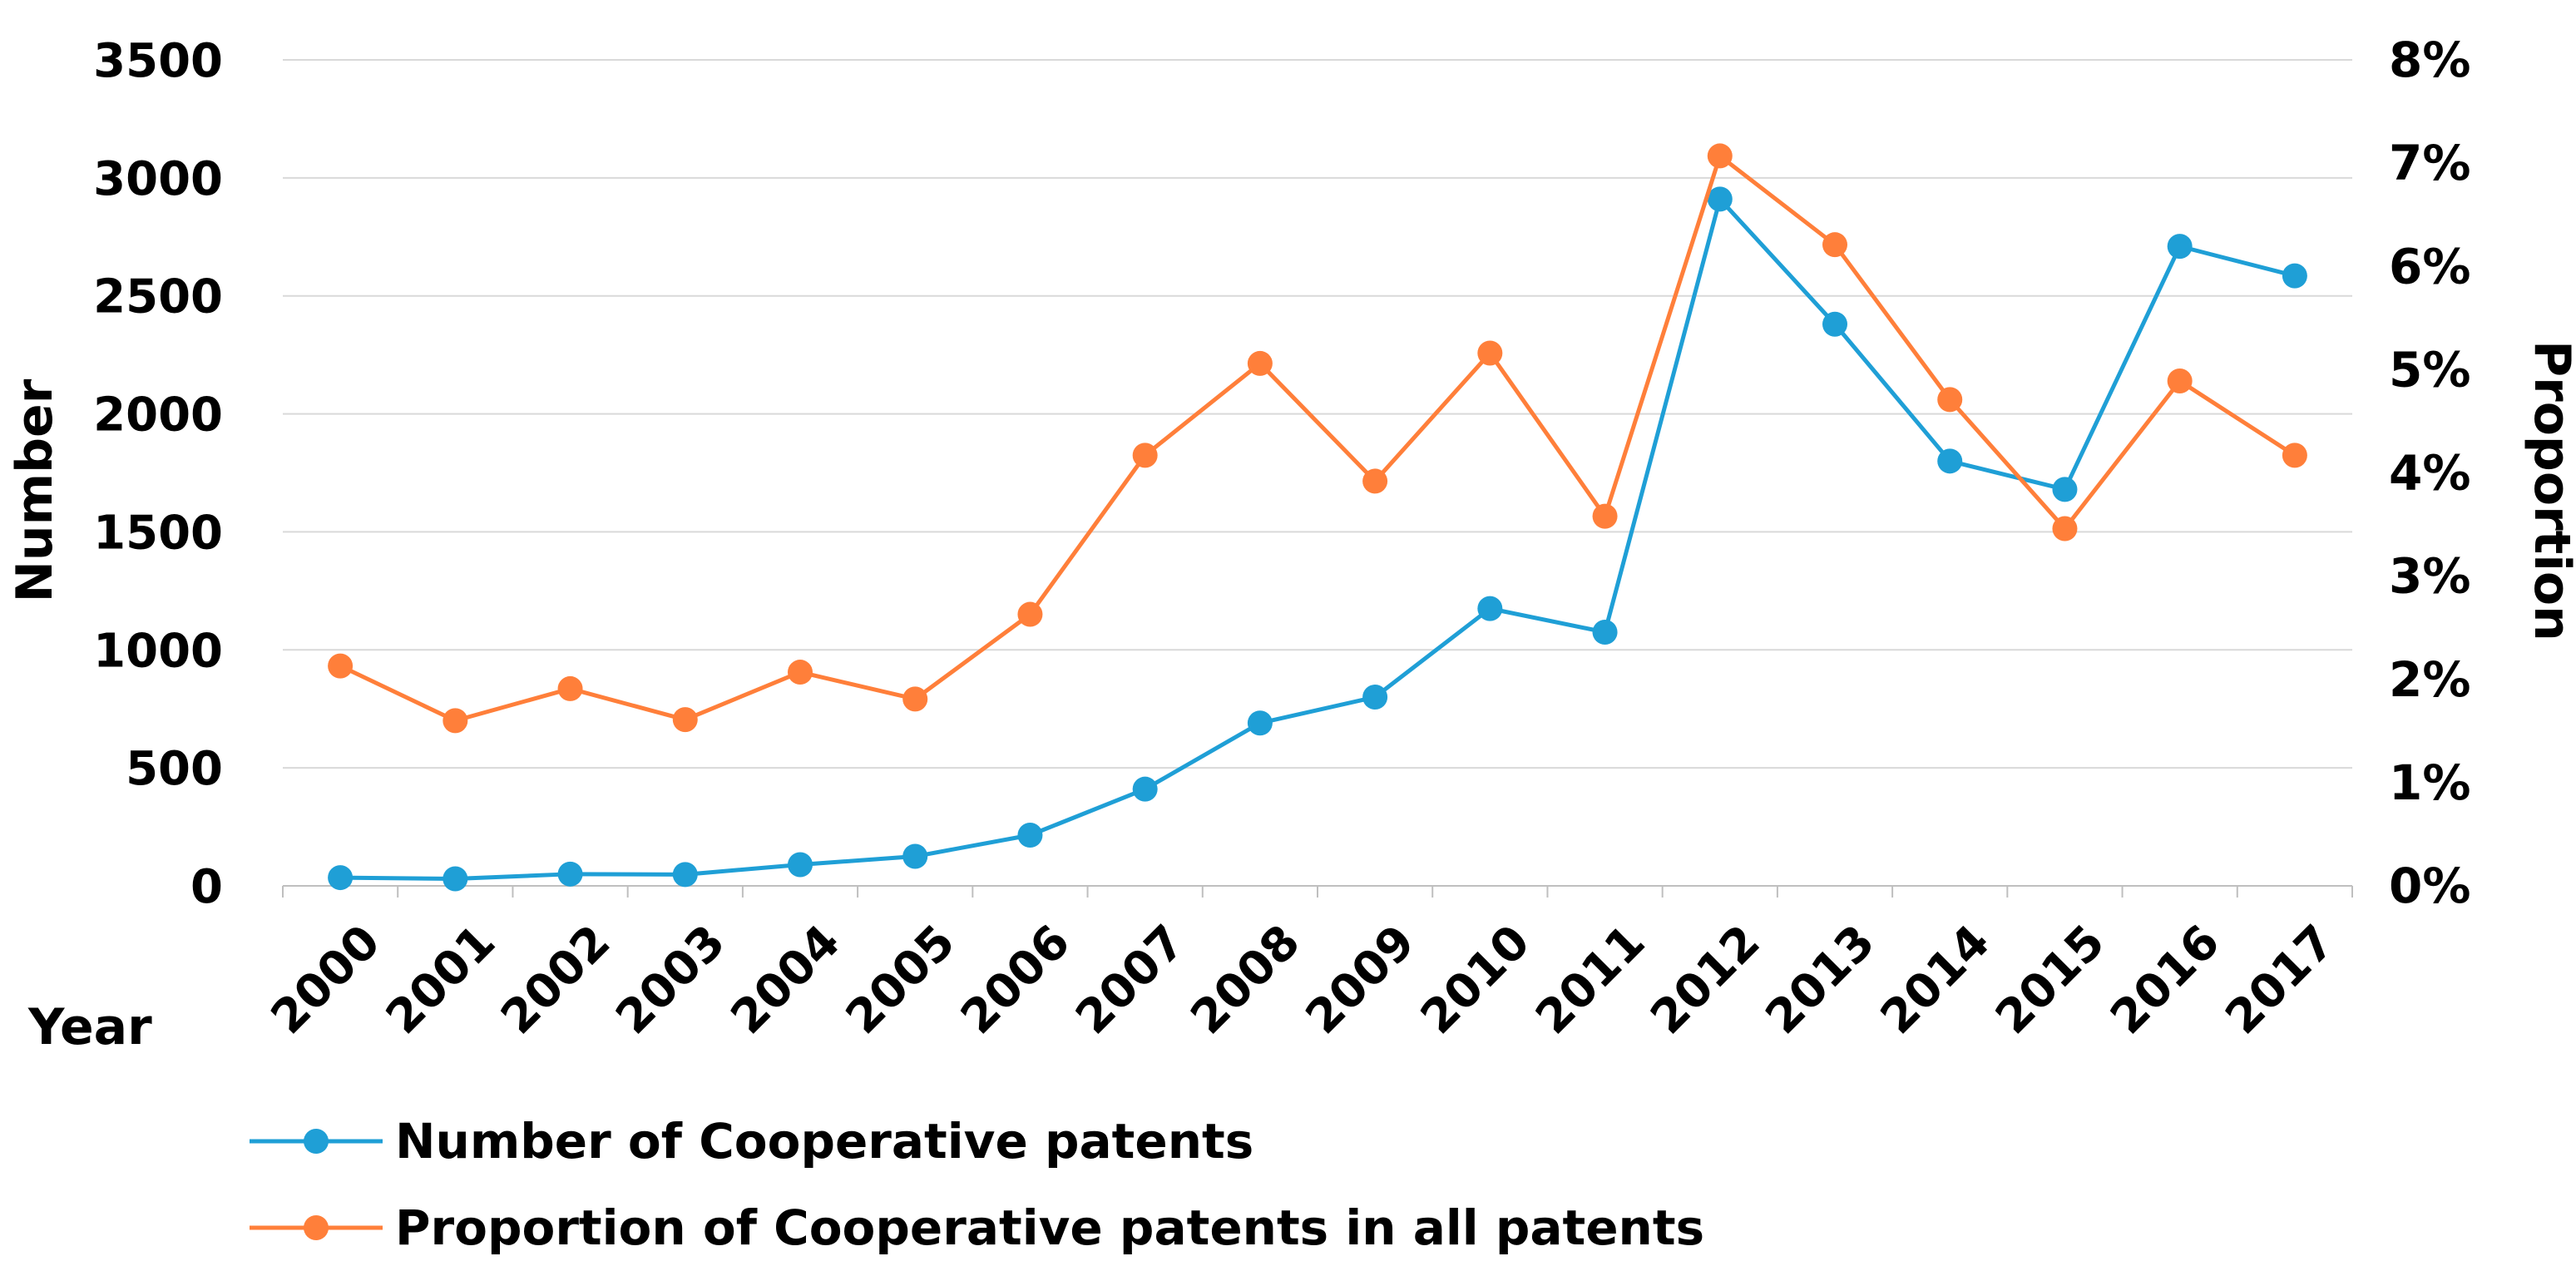 The width and height of the screenshot is (2576, 1271). I want to click on y-tick-label: 1000, so click(158, 651).